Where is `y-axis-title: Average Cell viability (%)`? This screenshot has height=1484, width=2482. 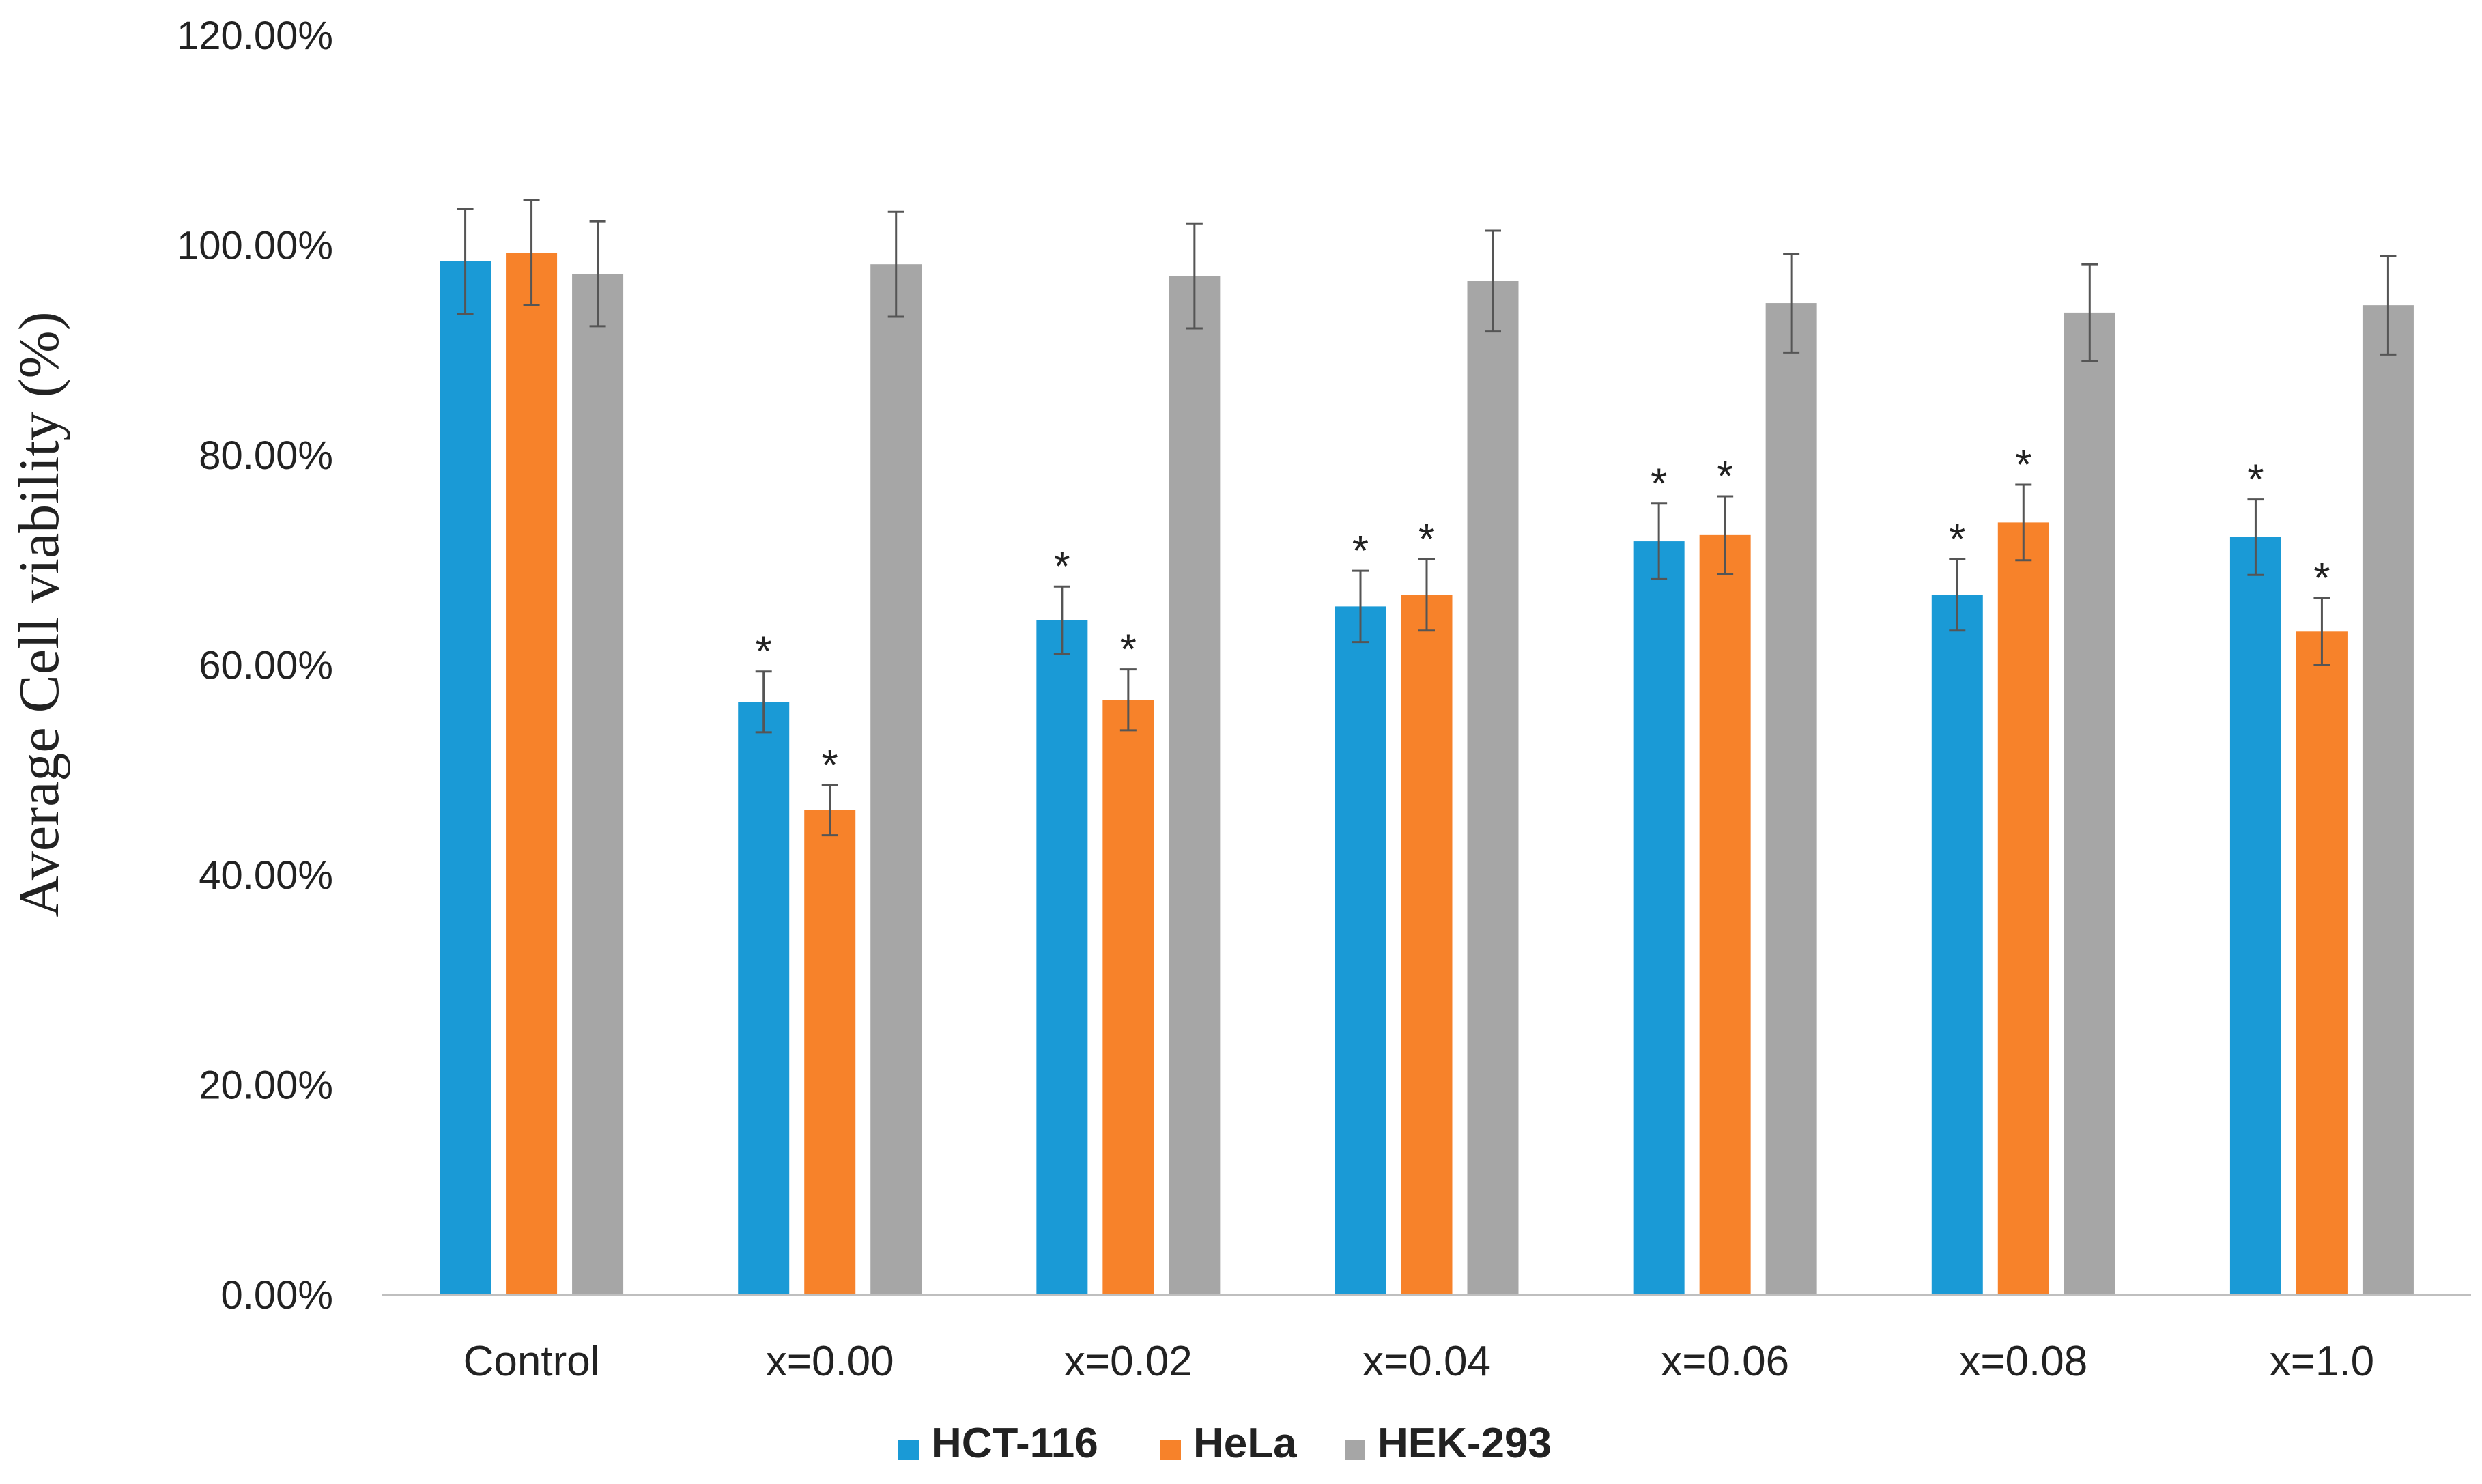
y-axis-title: Average Cell viability (%) is located at coordinates (39, 614).